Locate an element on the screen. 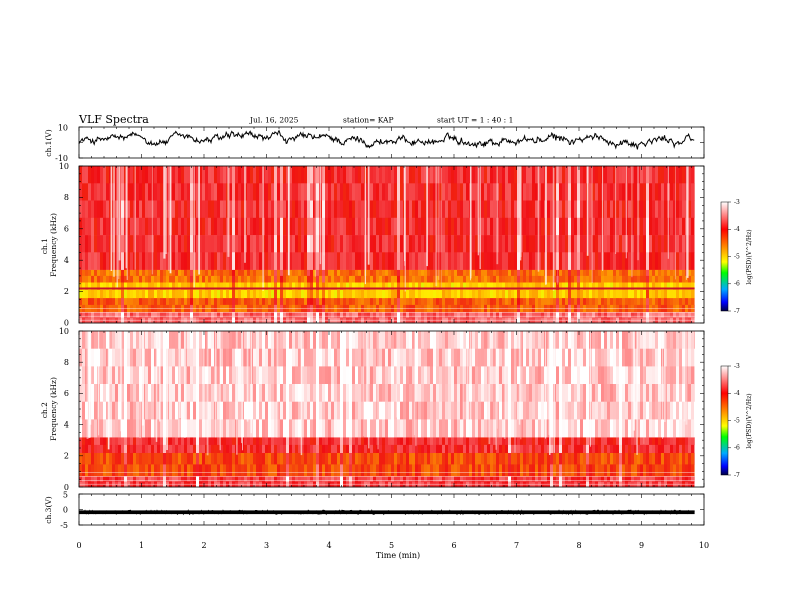 The image size is (792, 612). ch1-trace is located at coordinates (386, 139).